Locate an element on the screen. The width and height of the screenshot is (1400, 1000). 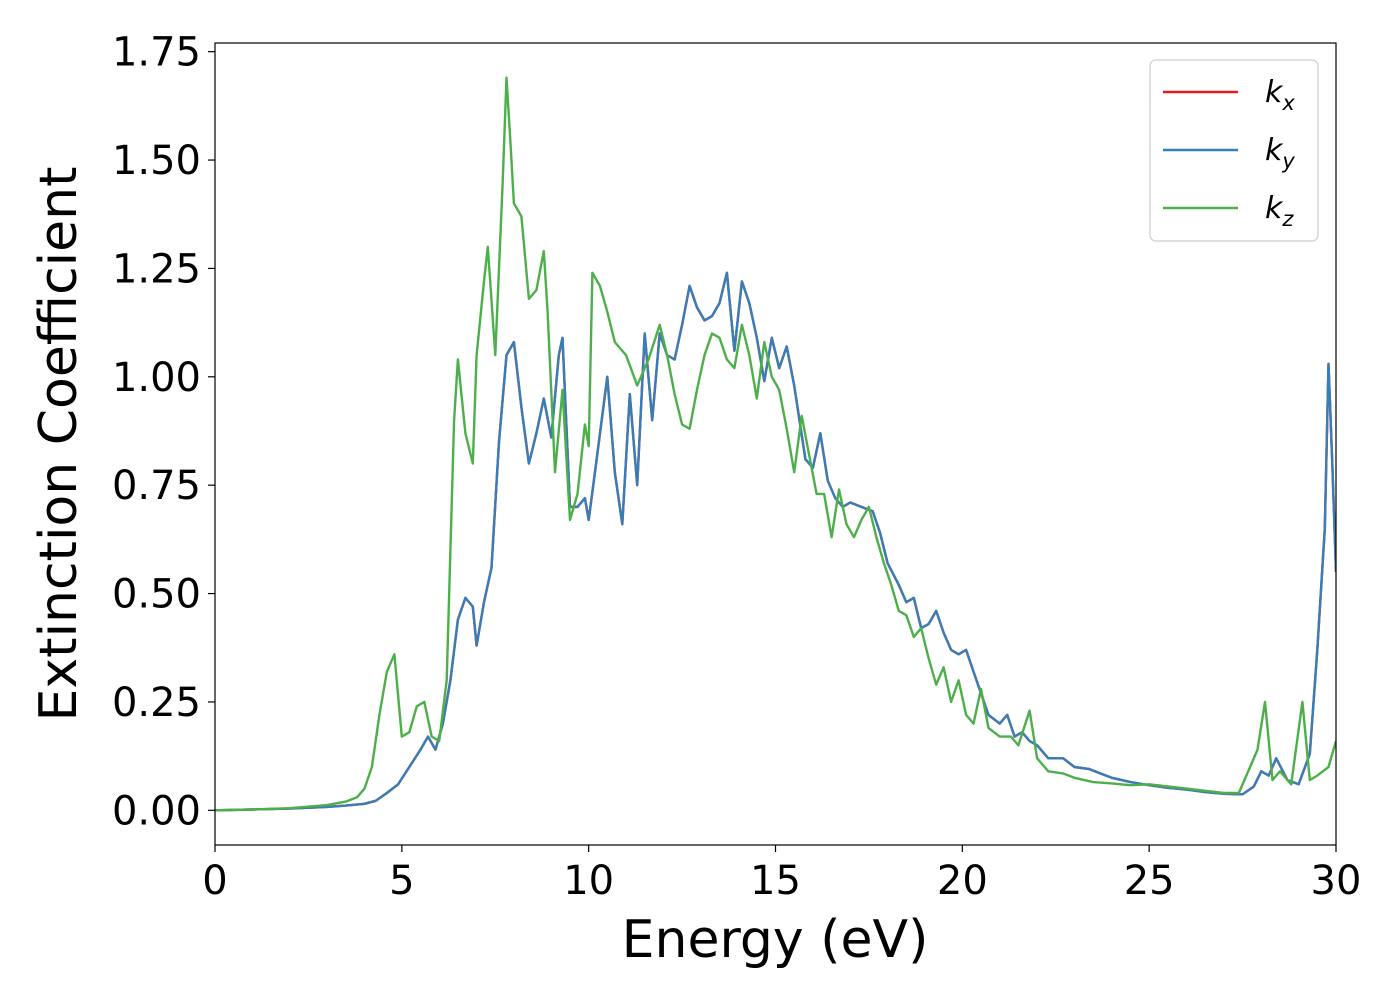
y-tick-label: 0.75 is located at coordinates (156, 486).